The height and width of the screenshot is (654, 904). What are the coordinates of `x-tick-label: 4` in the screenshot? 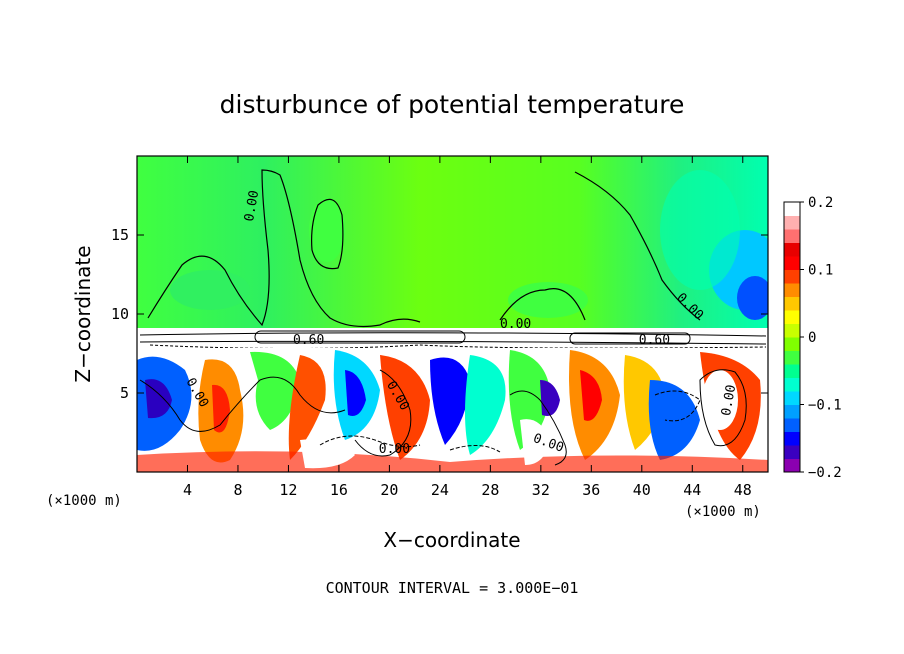 It's located at (187, 490).